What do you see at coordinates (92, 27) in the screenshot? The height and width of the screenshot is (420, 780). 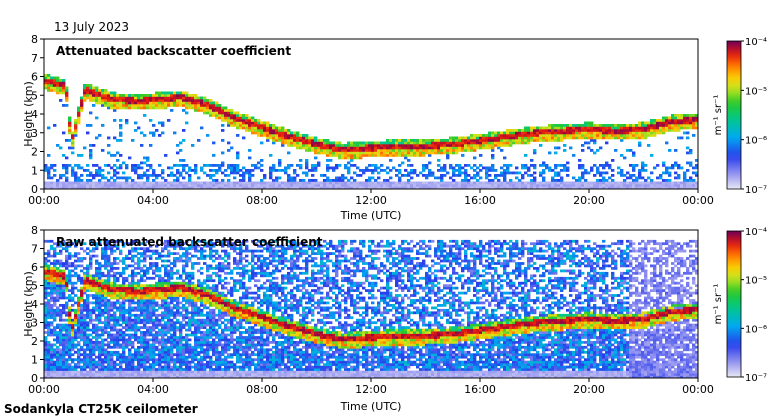 I see `date-label: 13 July 2023` at bounding box center [92, 27].